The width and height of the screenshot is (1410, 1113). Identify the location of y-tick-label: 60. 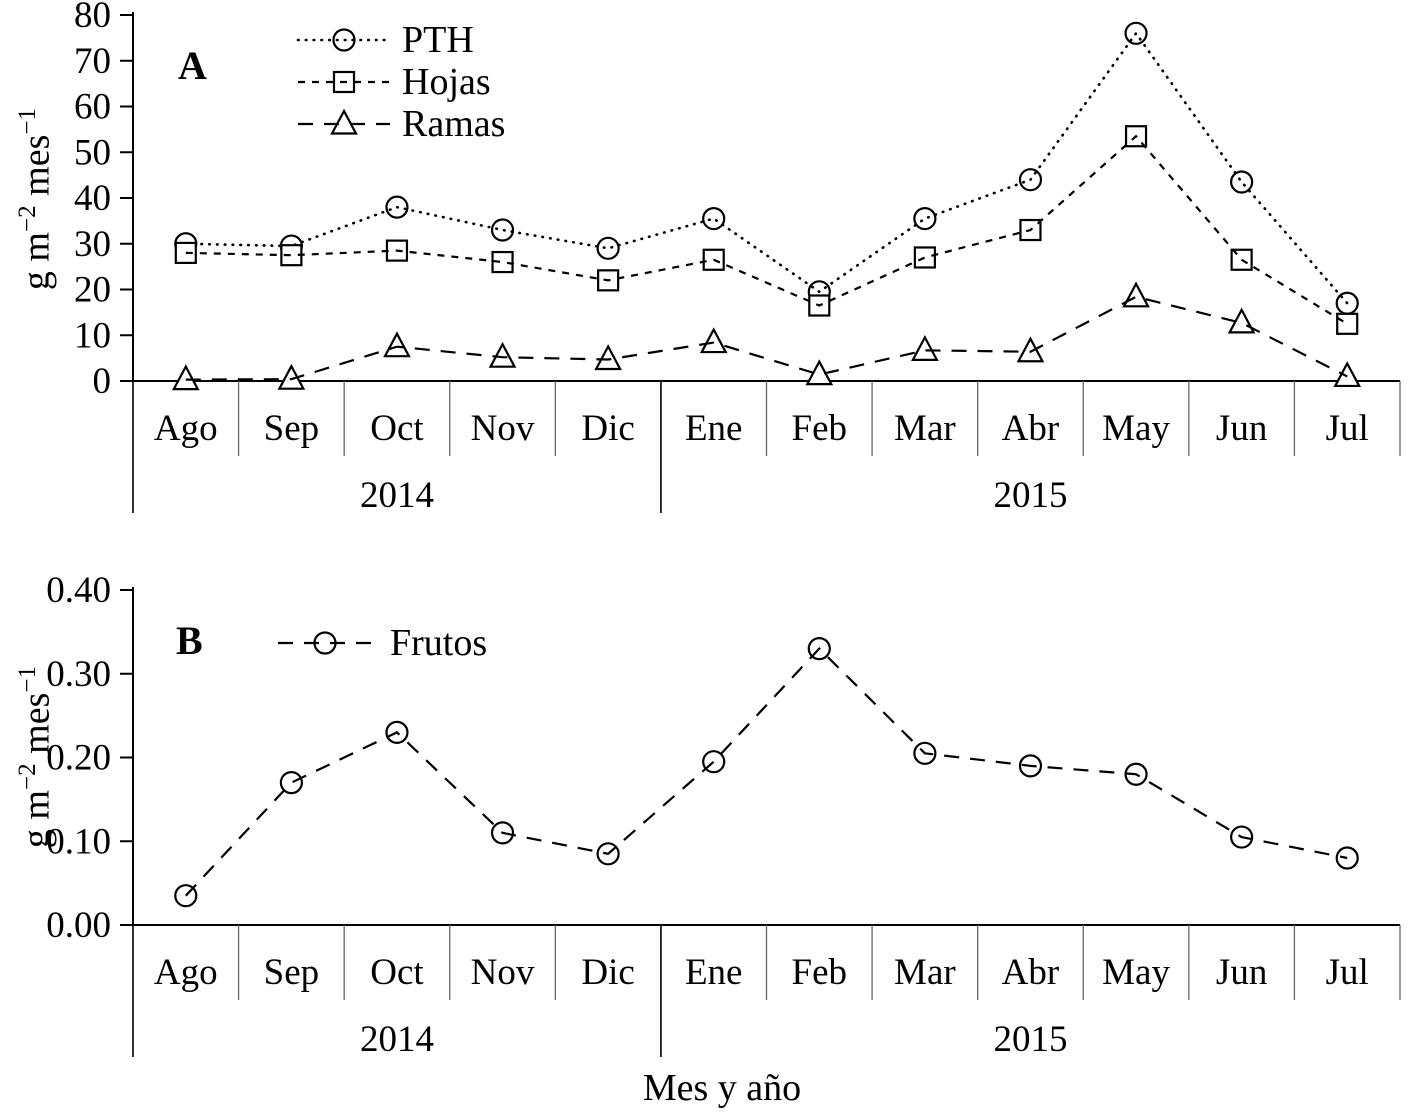
(92, 107).